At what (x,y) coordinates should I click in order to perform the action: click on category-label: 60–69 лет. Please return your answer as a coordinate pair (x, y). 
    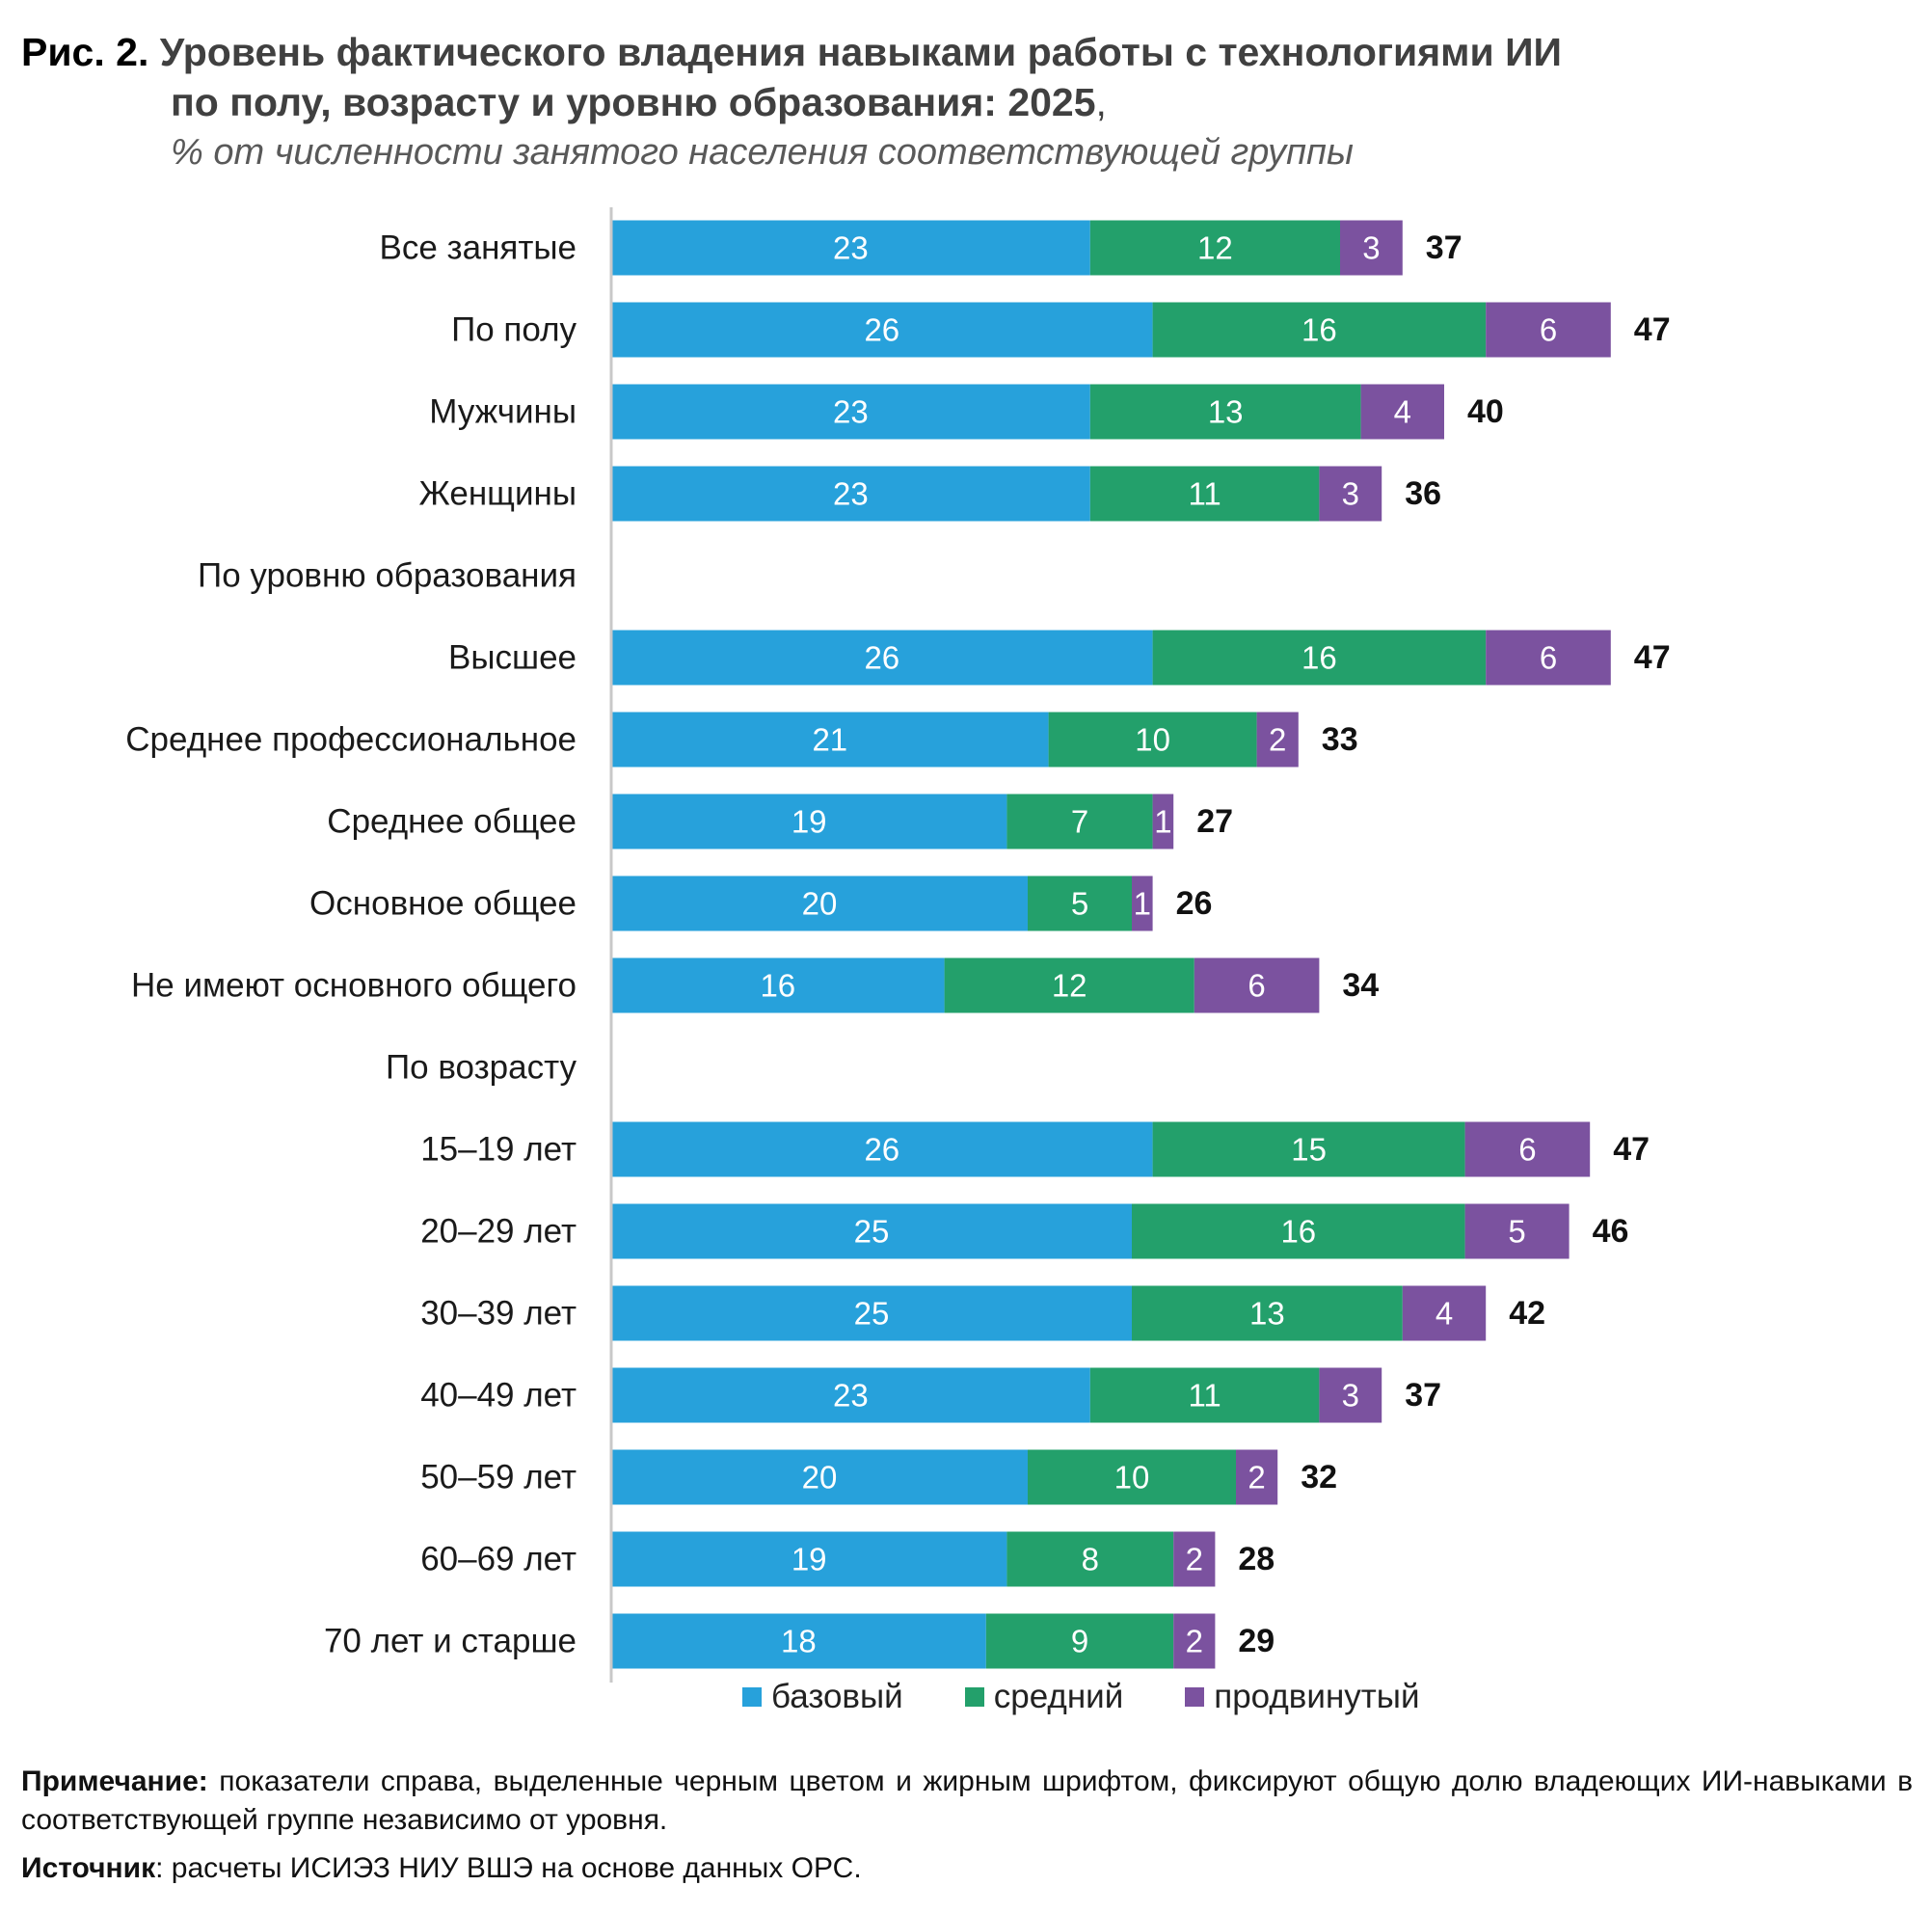
    Looking at the image, I should click on (499, 1559).